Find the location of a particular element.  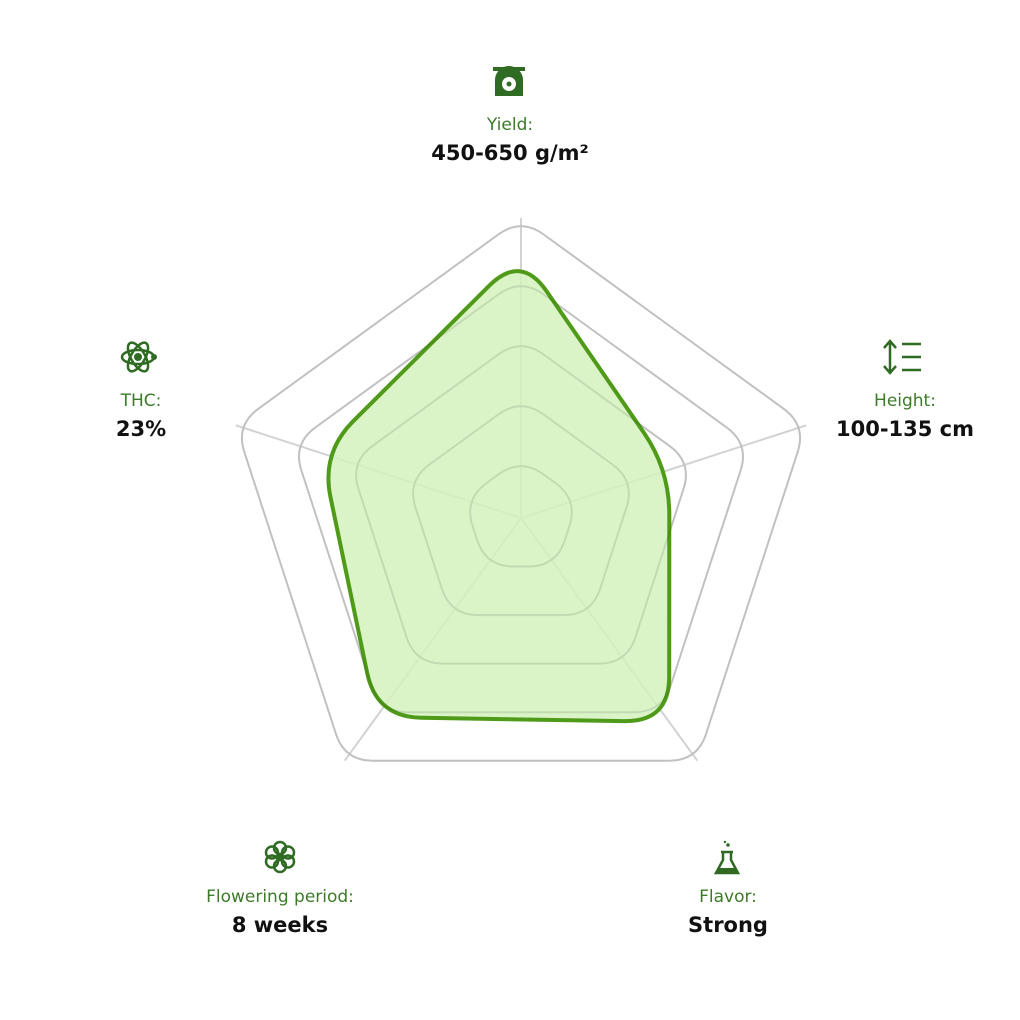

axis-label: Yield: is located at coordinates (509, 125).